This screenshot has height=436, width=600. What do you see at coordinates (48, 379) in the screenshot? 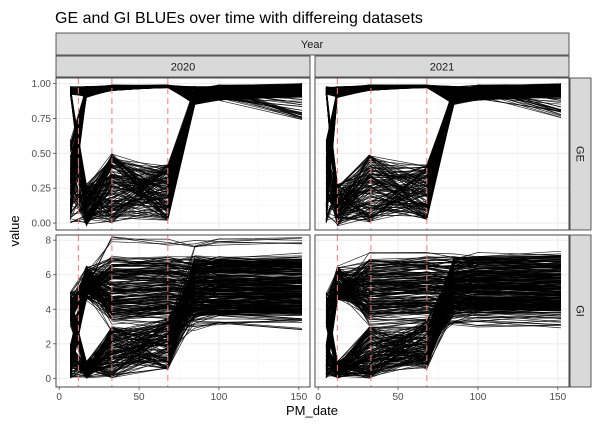
I see `y-tick-label: 0` at bounding box center [48, 379].